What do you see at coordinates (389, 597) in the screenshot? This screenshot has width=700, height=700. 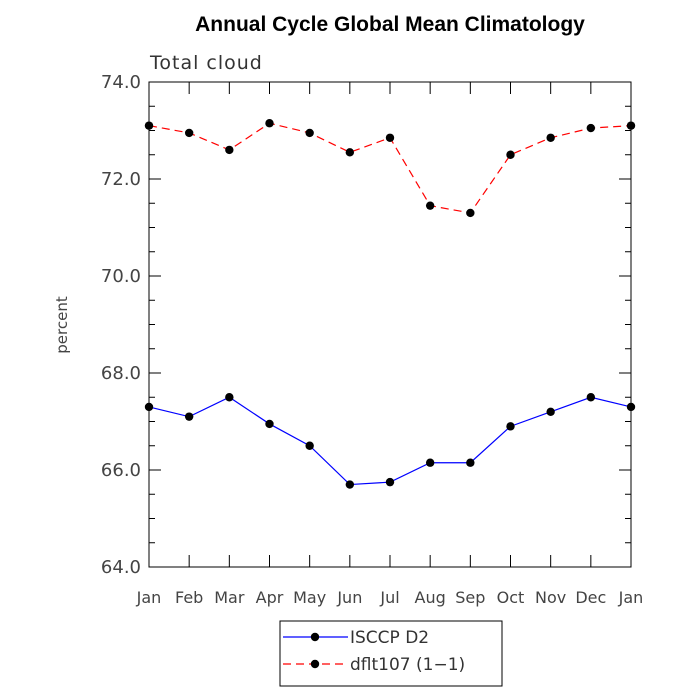 I see `x-tick-label: Jul` at bounding box center [389, 597].